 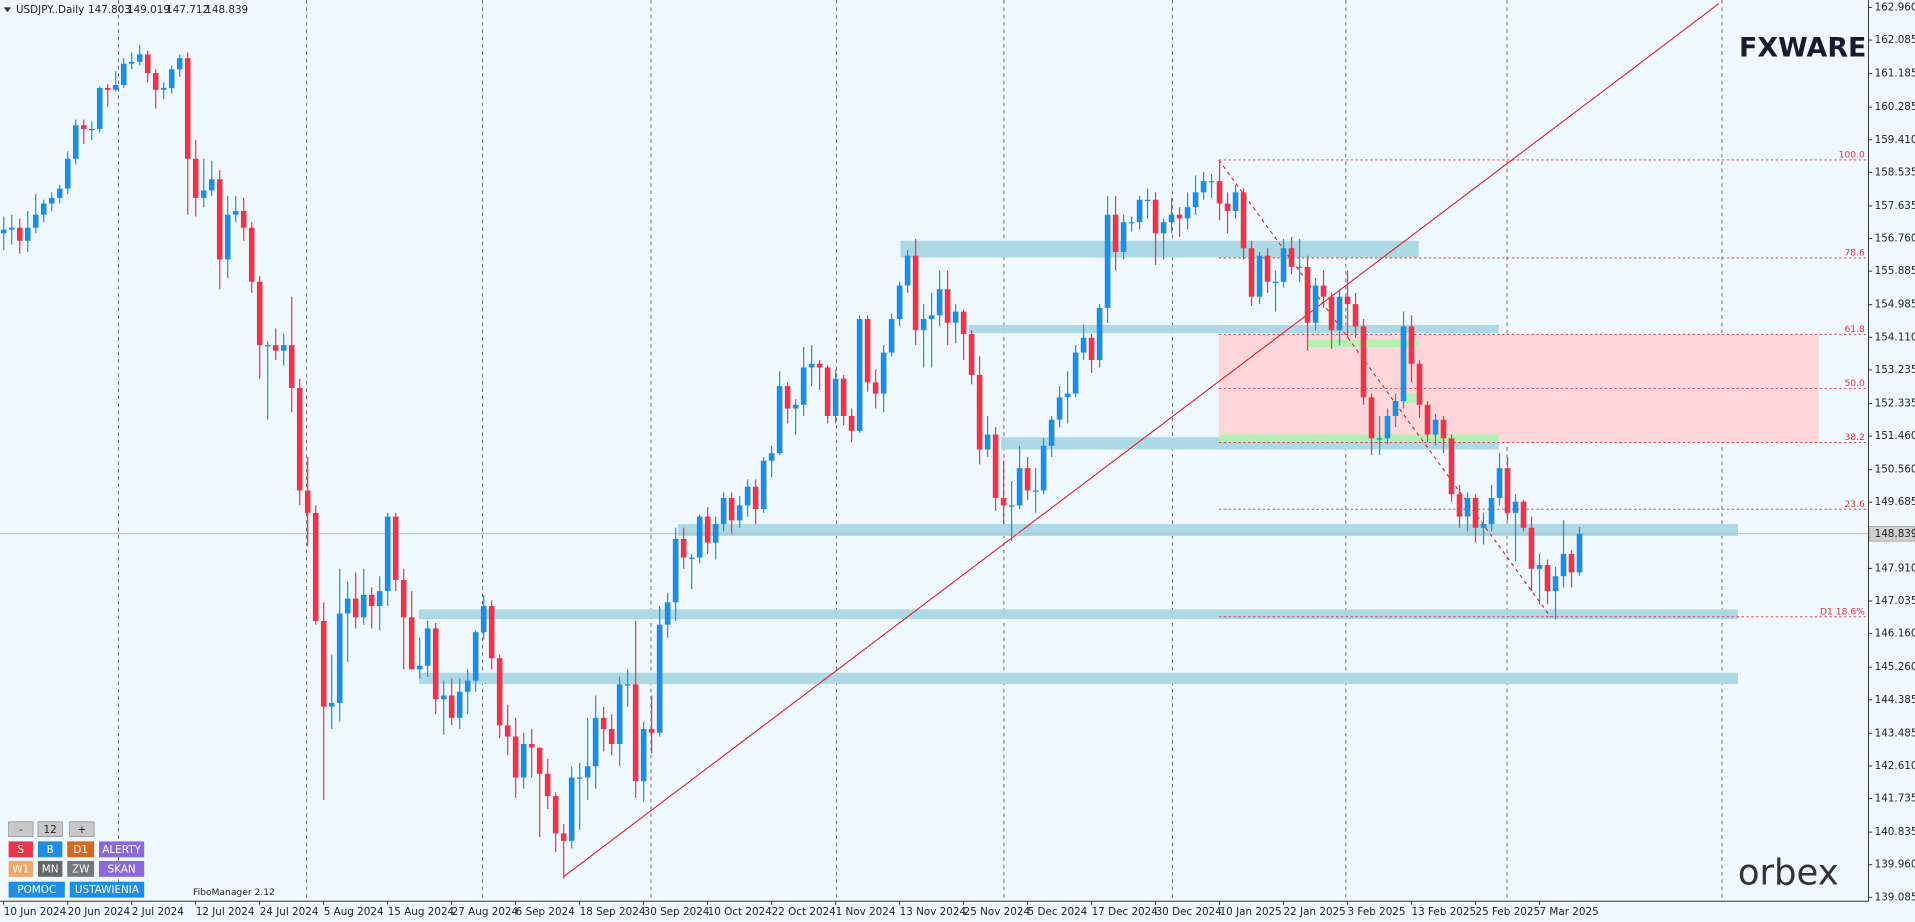 What do you see at coordinates (1895, 667) in the screenshot?
I see `y-tick-label: 145.260` at bounding box center [1895, 667].